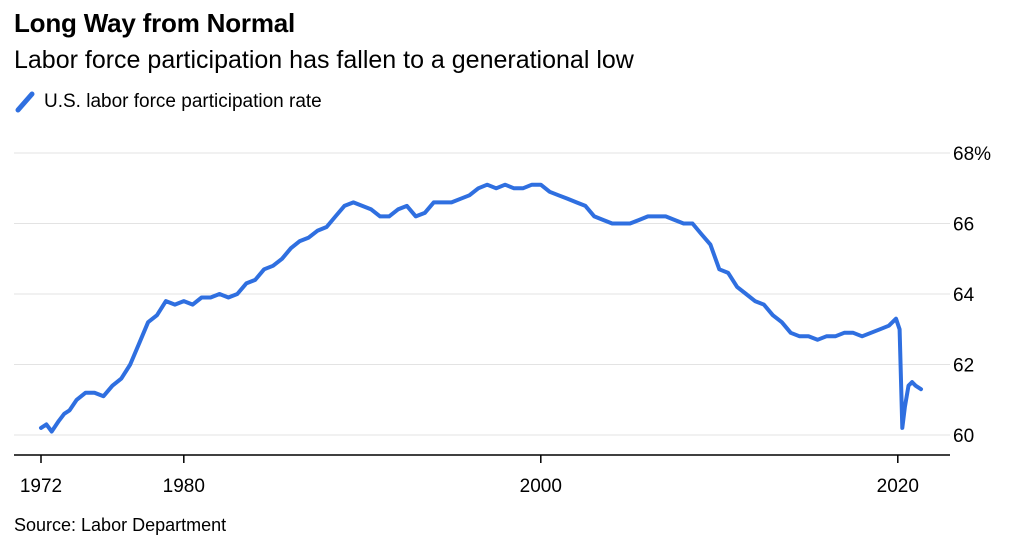 This screenshot has width=1024, height=555. Describe the element at coordinates (964, 295) in the screenshot. I see `y-tick-label: 64` at that location.